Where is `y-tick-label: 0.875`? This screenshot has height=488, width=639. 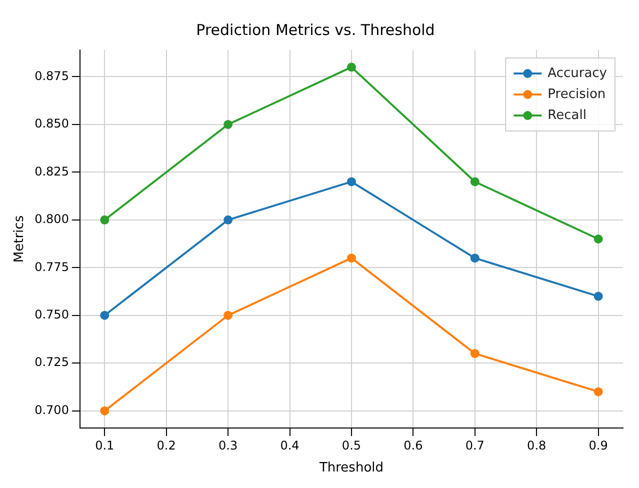 y-tick-label: 0.875 is located at coordinates (51, 75).